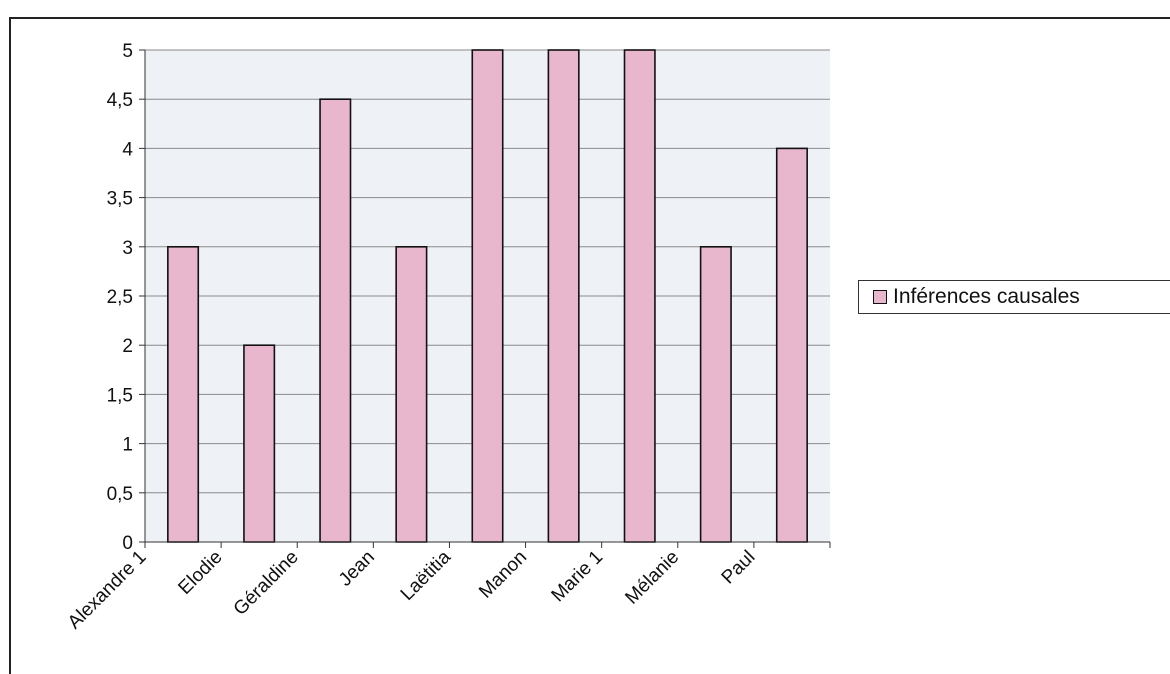 Image resolution: width=1170 pixels, height=674 pixels. Describe the element at coordinates (127, 248) in the screenshot. I see `y-tick-label: 3` at that location.